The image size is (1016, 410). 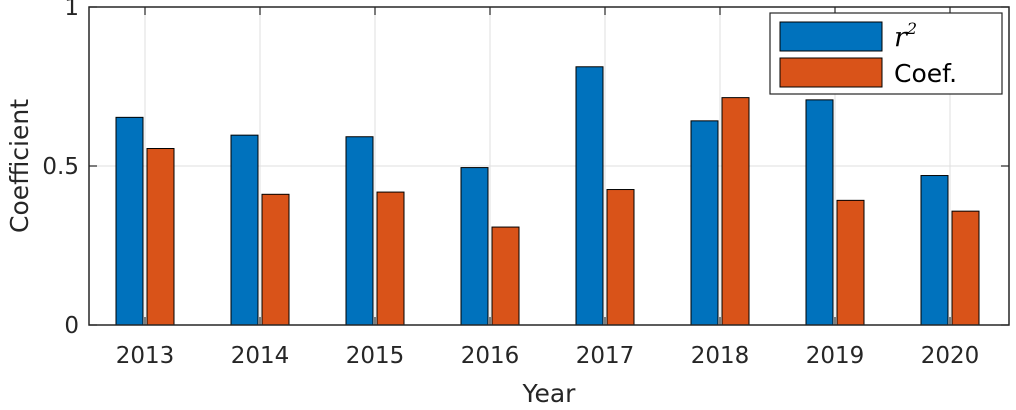 What do you see at coordinates (831, 36) in the screenshot?
I see `legend-swatch-r2` at bounding box center [831, 36].